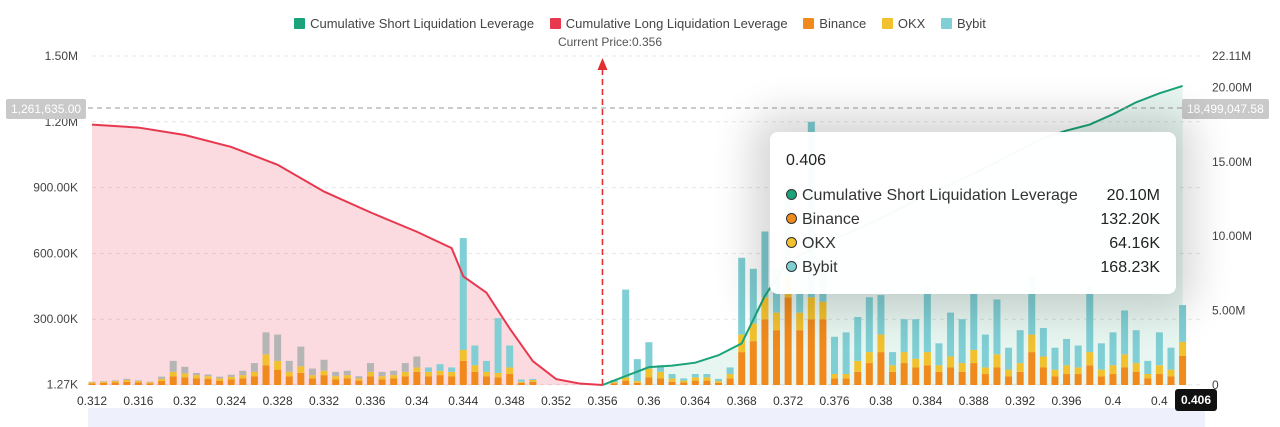 The height and width of the screenshot is (427, 1280). Describe the element at coordinates (1232, 87) in the screenshot. I see `right-tick-label: 20.00M` at that location.